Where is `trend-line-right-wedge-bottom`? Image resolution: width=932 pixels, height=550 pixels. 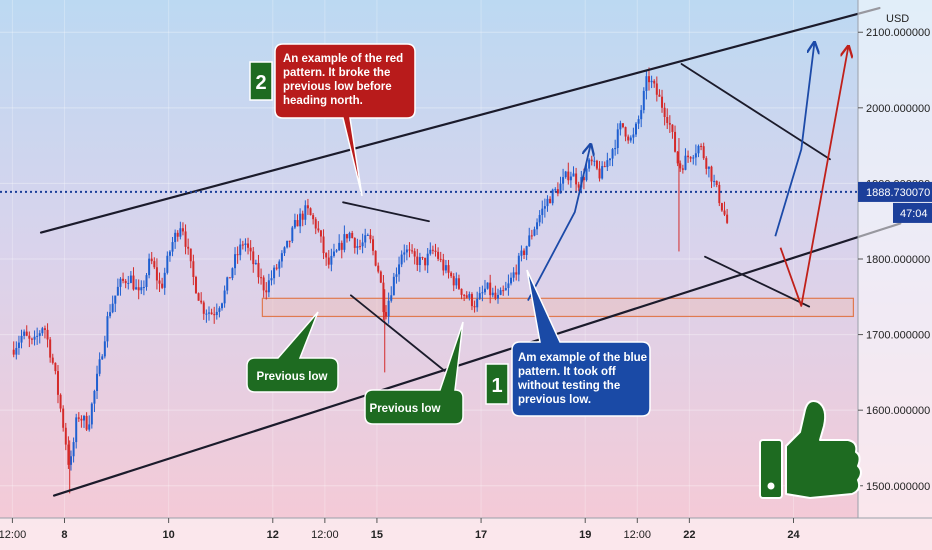
trend-line-right-wedge-bottom is located at coordinates (757, 281).